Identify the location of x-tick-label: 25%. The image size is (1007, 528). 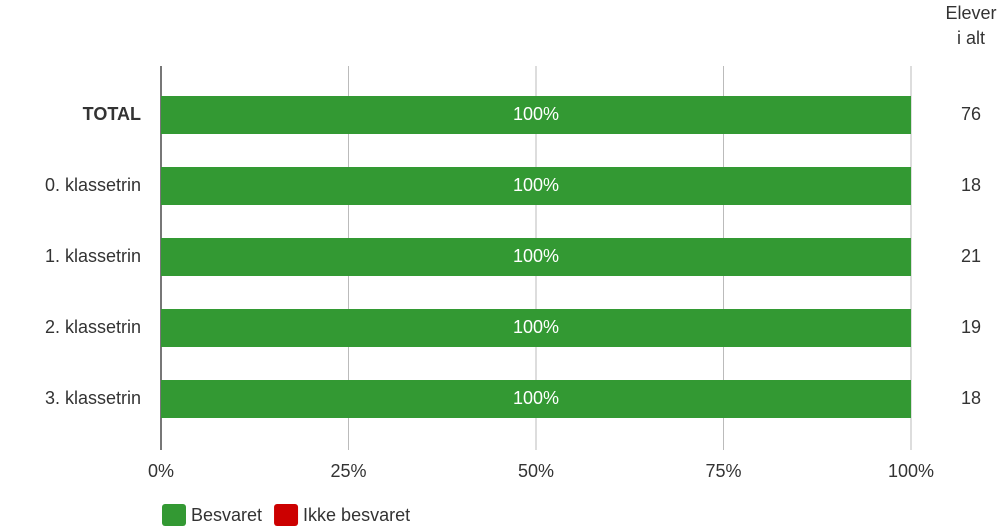
(348, 471).